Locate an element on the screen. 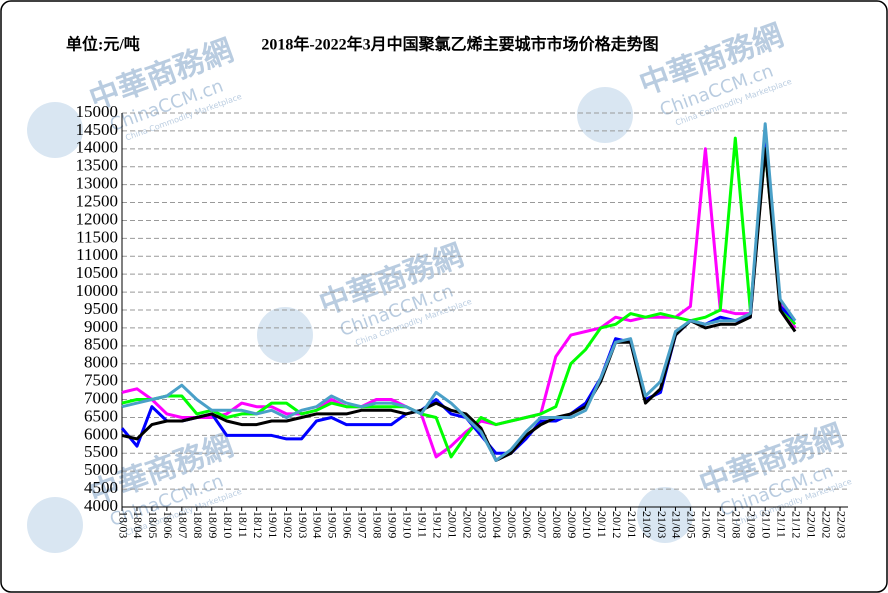  x-tick-label: 19/06 is located at coordinates (348, 524).